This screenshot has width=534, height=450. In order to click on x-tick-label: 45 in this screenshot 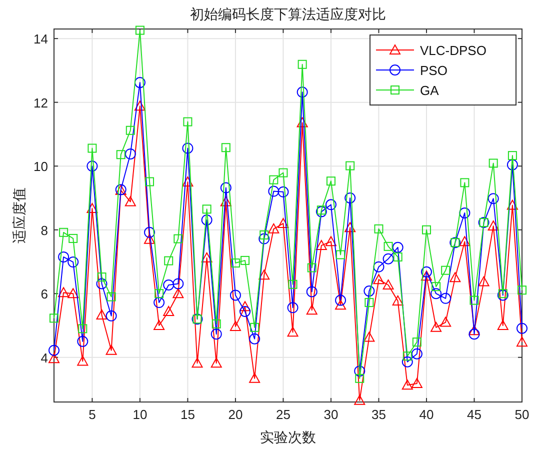, I will do `click(474, 414)`.